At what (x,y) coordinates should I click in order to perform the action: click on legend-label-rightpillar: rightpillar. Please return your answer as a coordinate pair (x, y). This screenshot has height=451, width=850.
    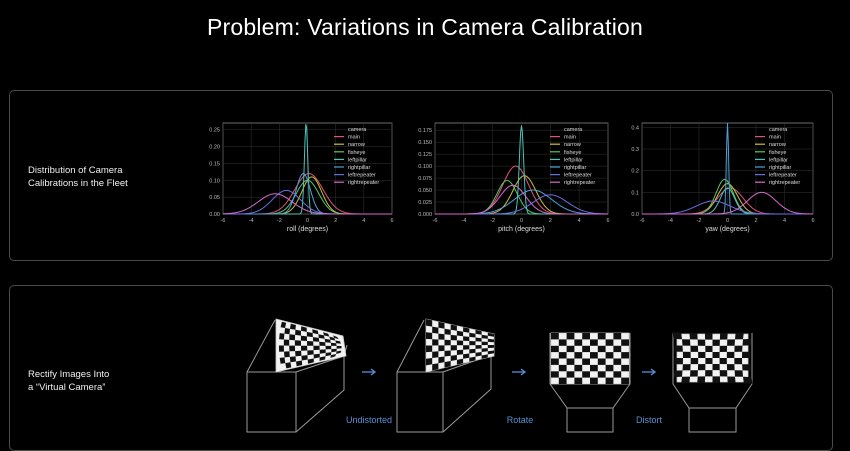
    Looking at the image, I should click on (359, 168).